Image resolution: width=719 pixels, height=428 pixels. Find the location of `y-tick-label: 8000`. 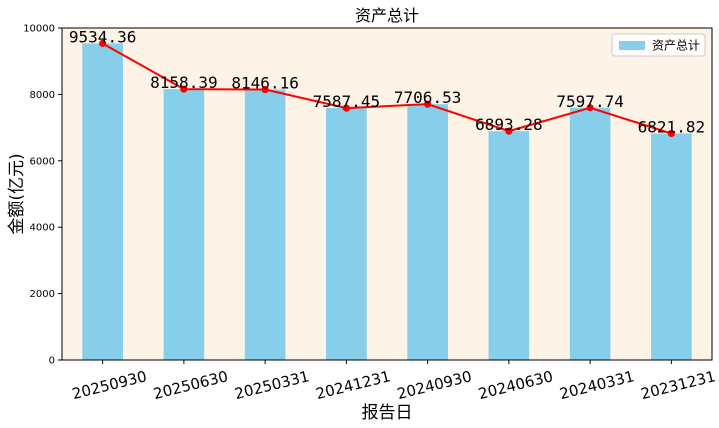

y-tick-label: 8000 is located at coordinates (42, 95).